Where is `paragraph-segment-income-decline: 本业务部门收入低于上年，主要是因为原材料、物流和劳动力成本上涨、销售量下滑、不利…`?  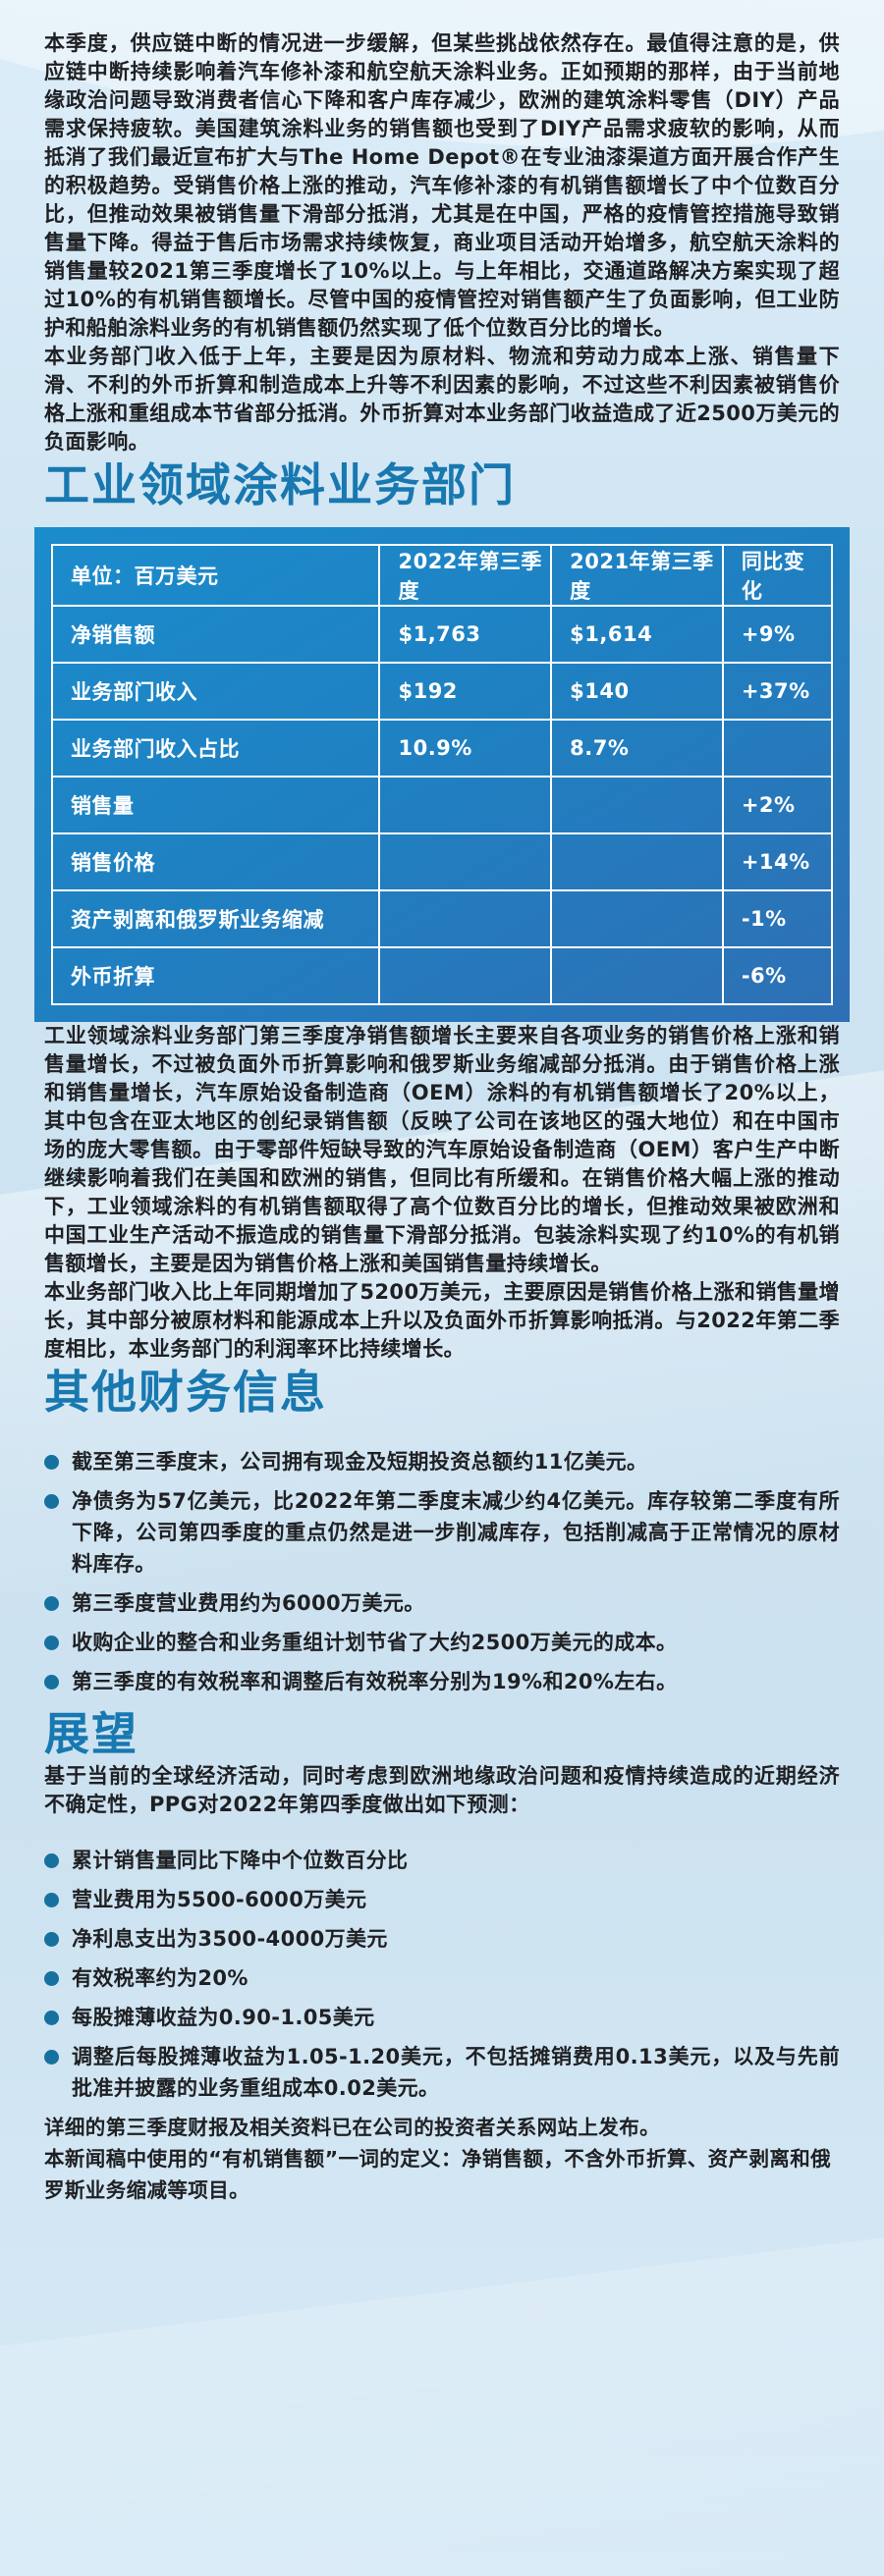
paragraph-segment-income-decline: 本业务部门收入低于上年，主要是因为原材料、物流和劳动力成本上涨、销售量下滑、不利… is located at coordinates (442, 399).